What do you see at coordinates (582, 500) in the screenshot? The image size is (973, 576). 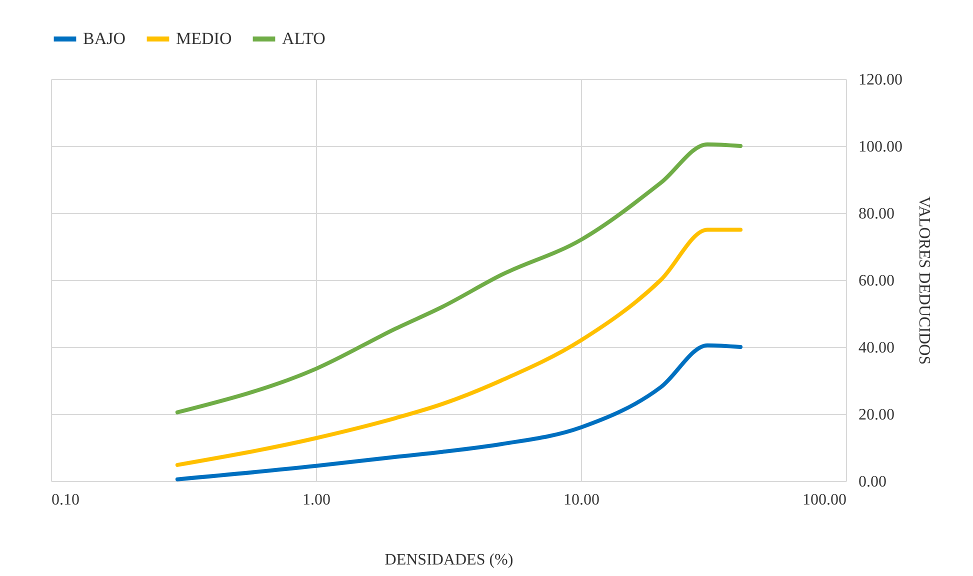 I see `x-tick-label: 10.00` at bounding box center [582, 500].